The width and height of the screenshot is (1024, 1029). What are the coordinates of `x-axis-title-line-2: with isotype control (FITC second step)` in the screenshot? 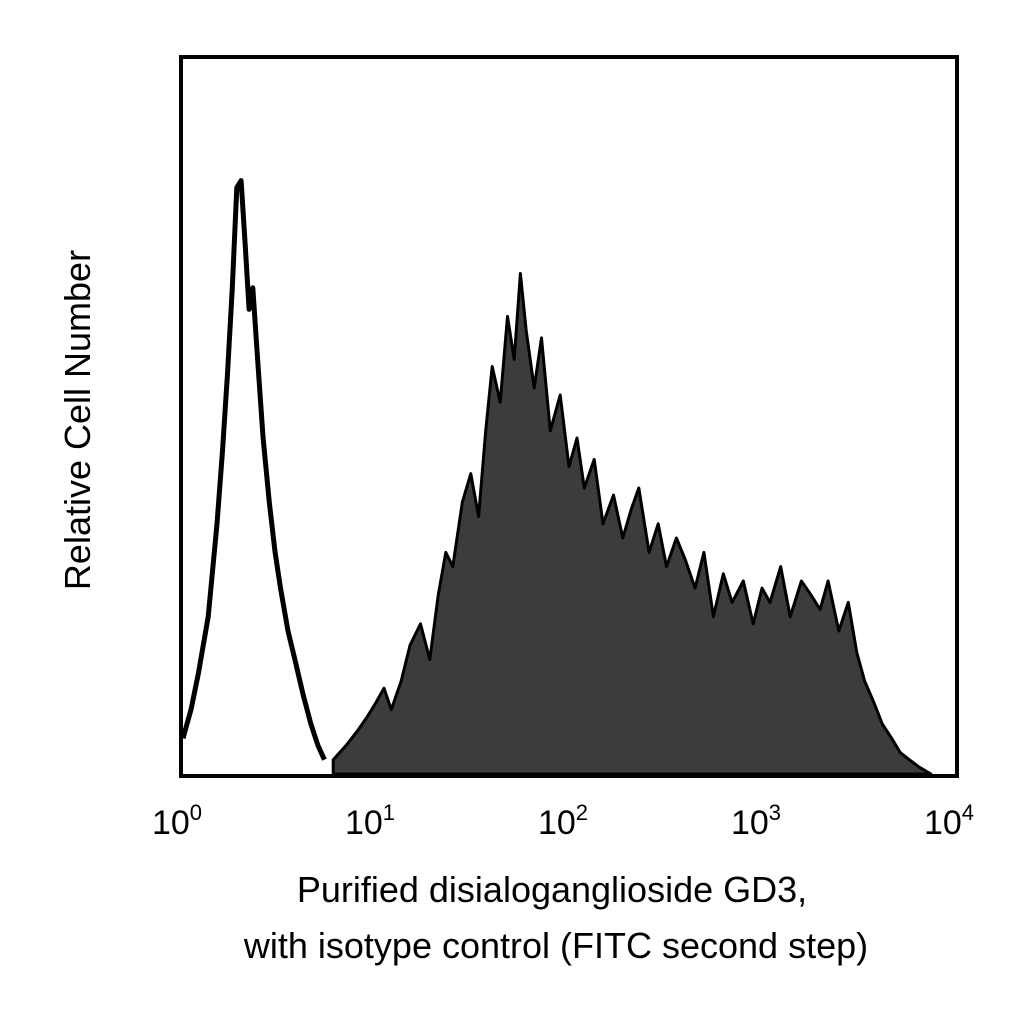 It's located at (555, 945).